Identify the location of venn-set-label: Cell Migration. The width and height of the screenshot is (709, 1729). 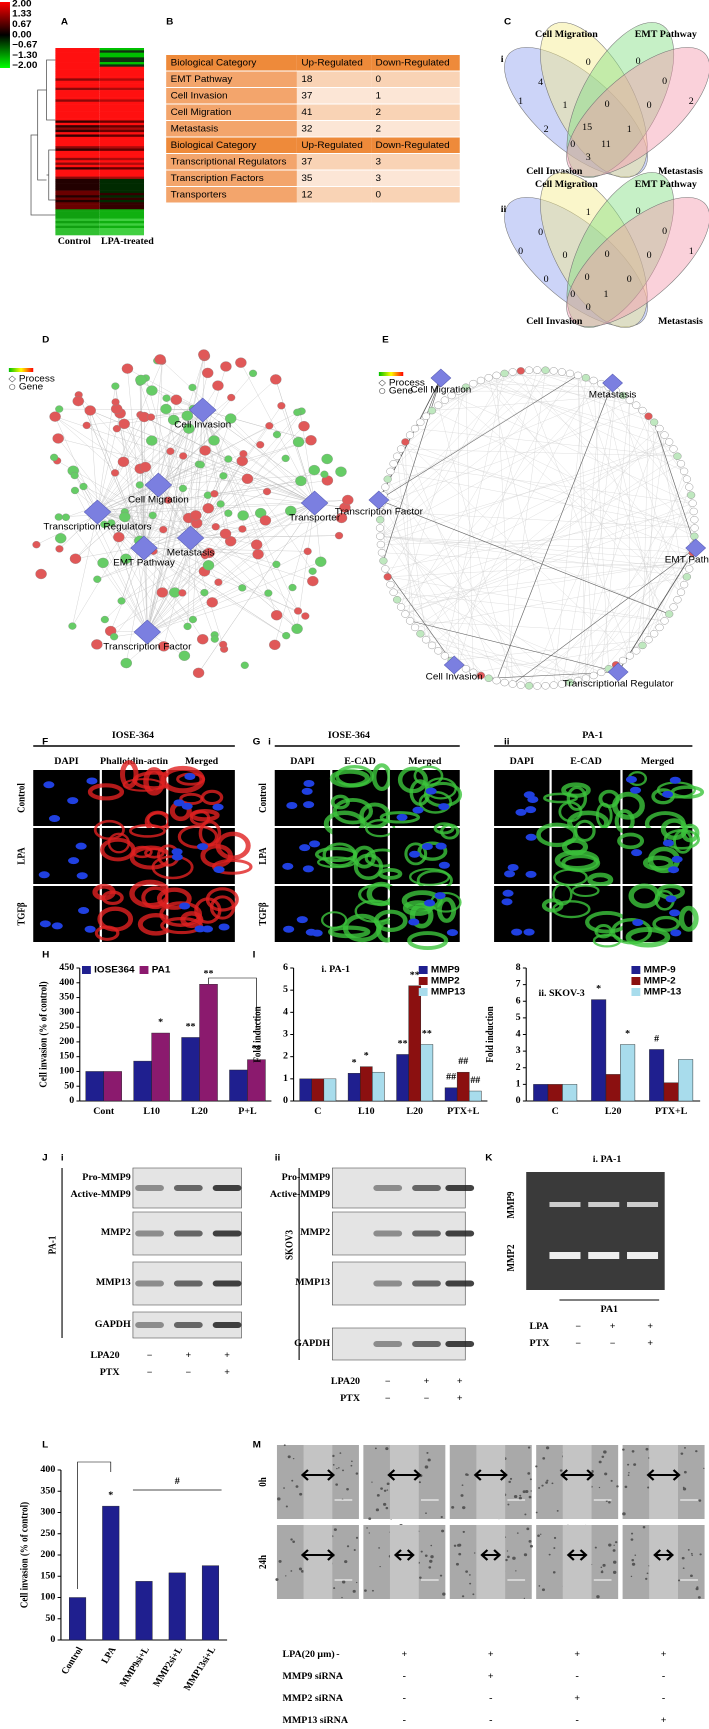
(567, 34).